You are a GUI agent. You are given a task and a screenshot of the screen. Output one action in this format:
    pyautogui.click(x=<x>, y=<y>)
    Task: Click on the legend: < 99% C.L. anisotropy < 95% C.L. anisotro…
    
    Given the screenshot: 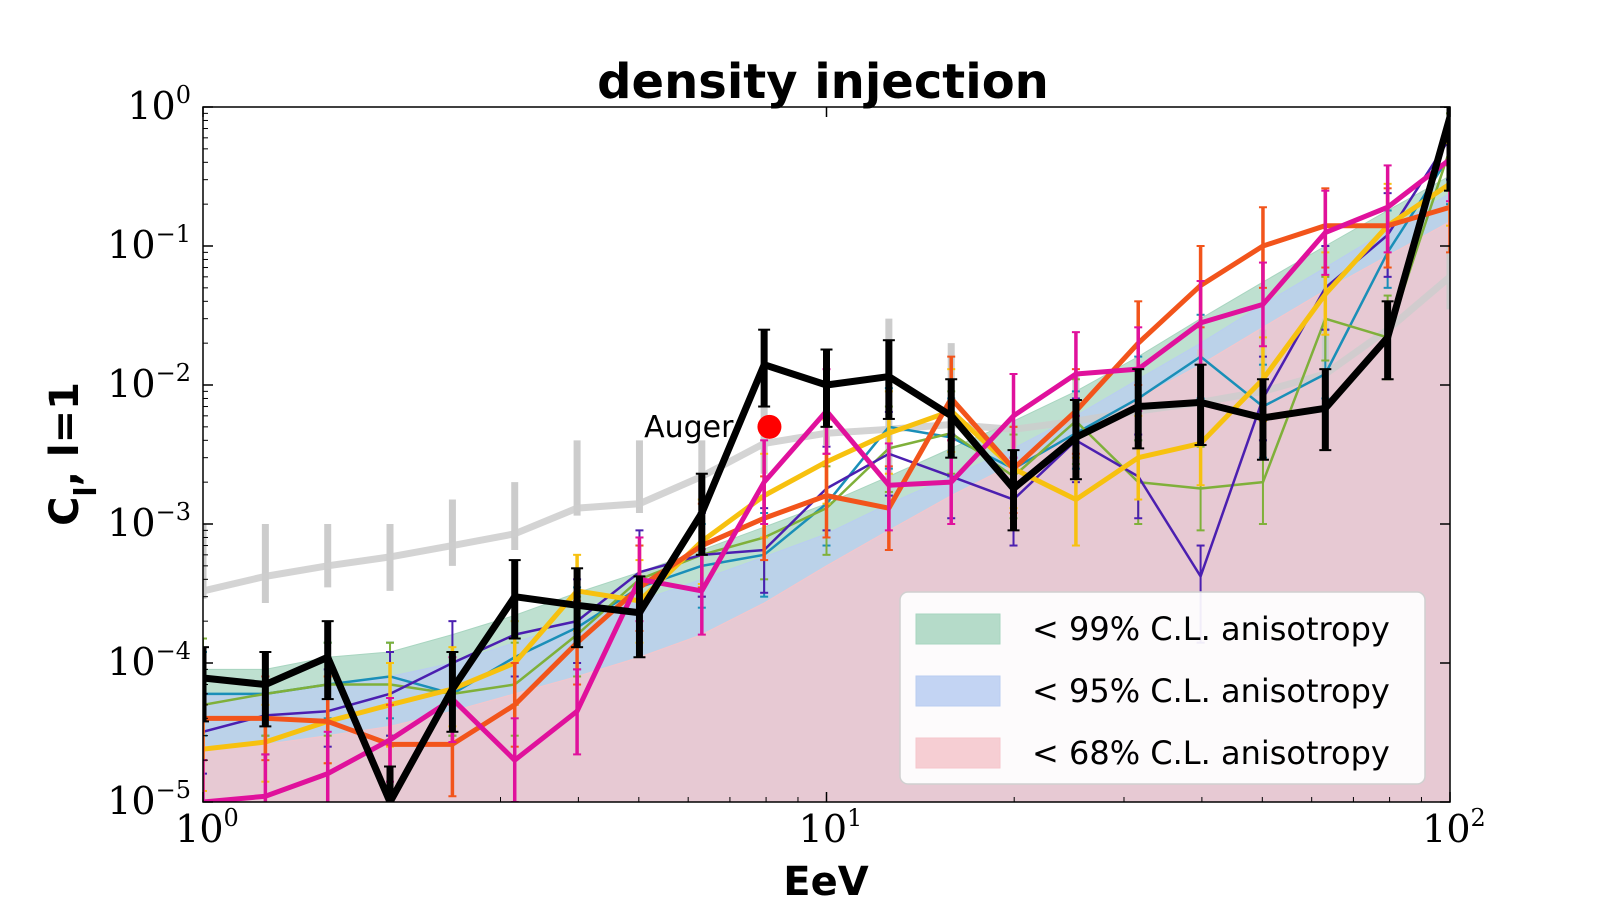 What is the action you would take?
    pyautogui.click(x=1162, y=688)
    